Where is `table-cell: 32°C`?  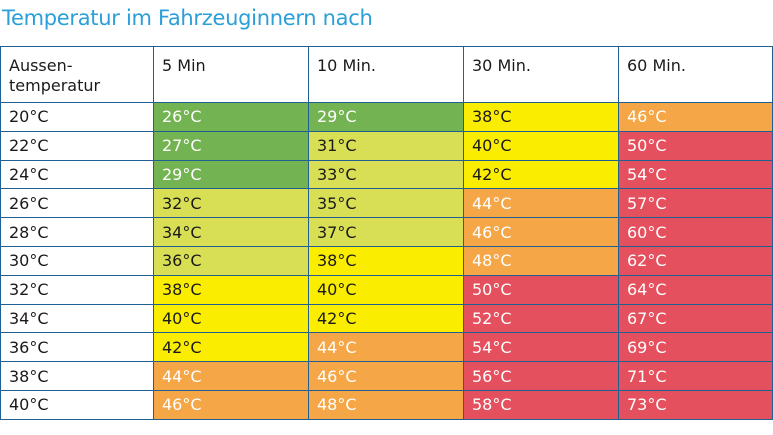 table-cell: 32°C is located at coordinates (231, 203).